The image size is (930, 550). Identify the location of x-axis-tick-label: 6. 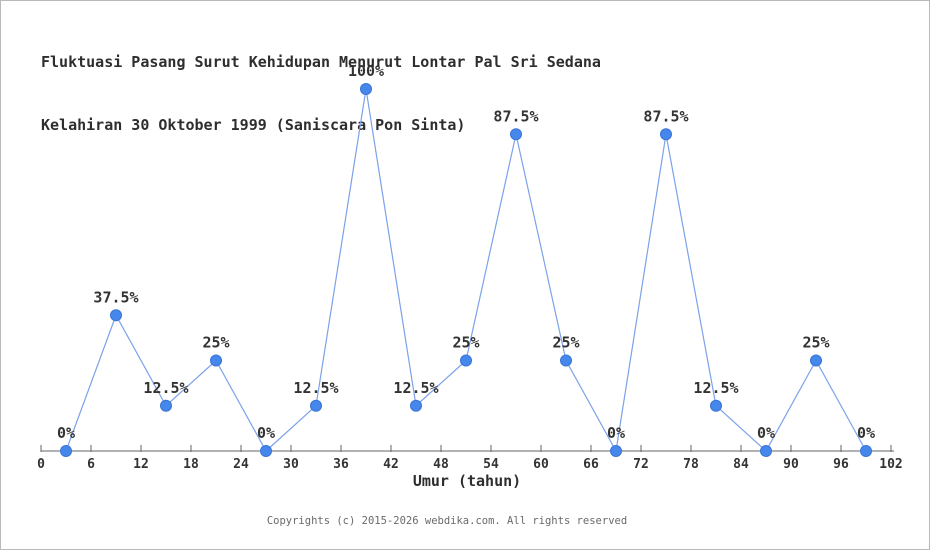
(91, 464).